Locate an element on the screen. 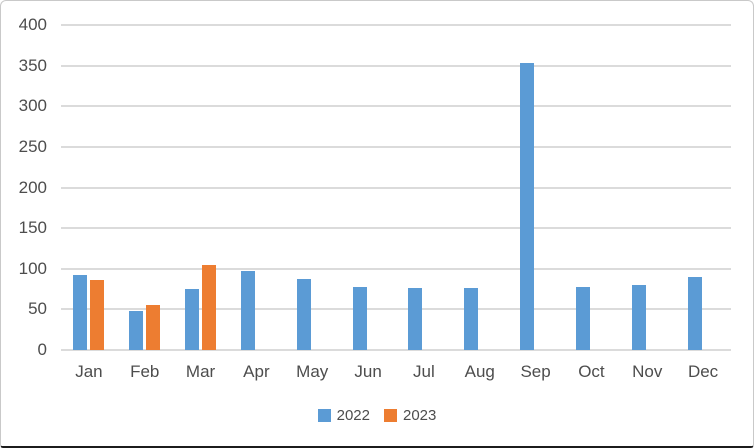 The height and width of the screenshot is (448, 754). y-tick-label: 400 is located at coordinates (32, 24).